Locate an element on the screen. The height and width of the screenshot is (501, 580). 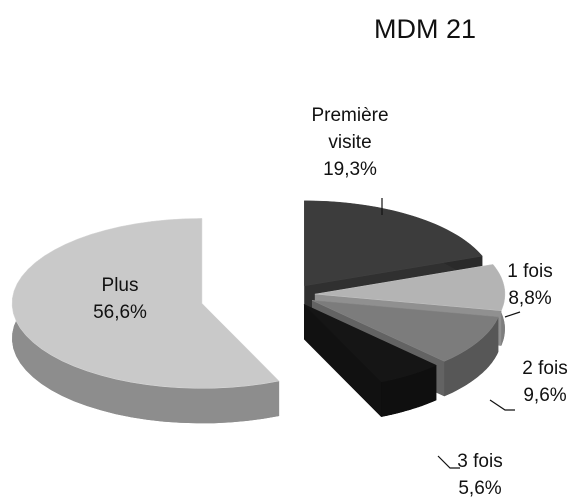
slice-label: 2 fois is located at coordinates (545, 368).